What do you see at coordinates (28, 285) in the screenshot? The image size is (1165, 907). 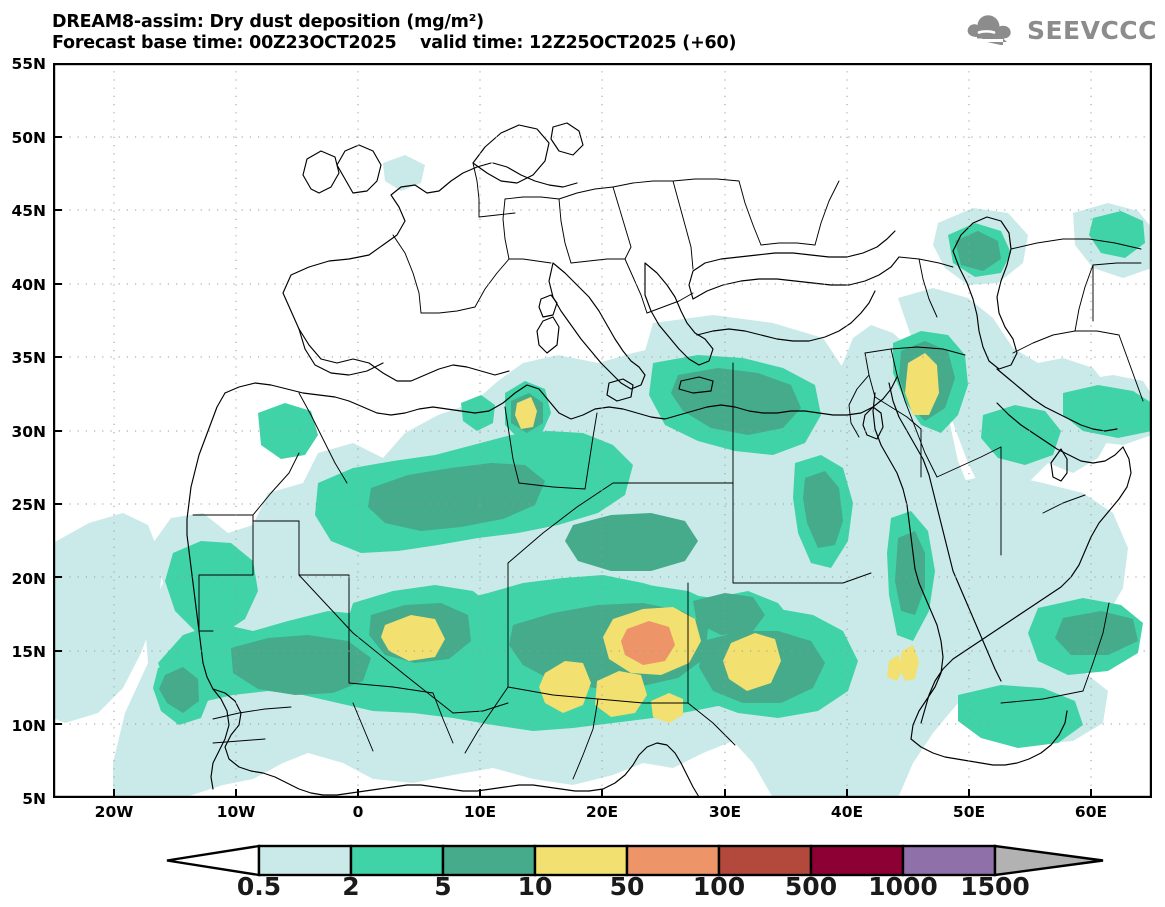 I see `y-axis-label-40n: 40N` at bounding box center [28, 285].